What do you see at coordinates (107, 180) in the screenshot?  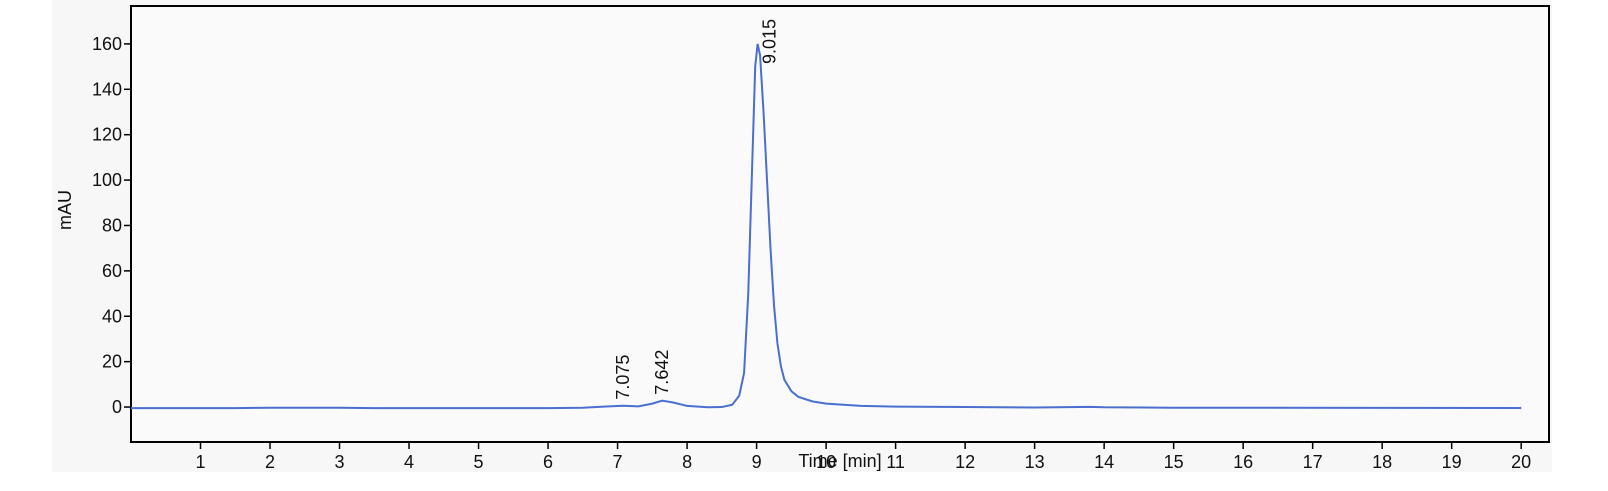 I see `y-tick-label: 100` at bounding box center [107, 180].